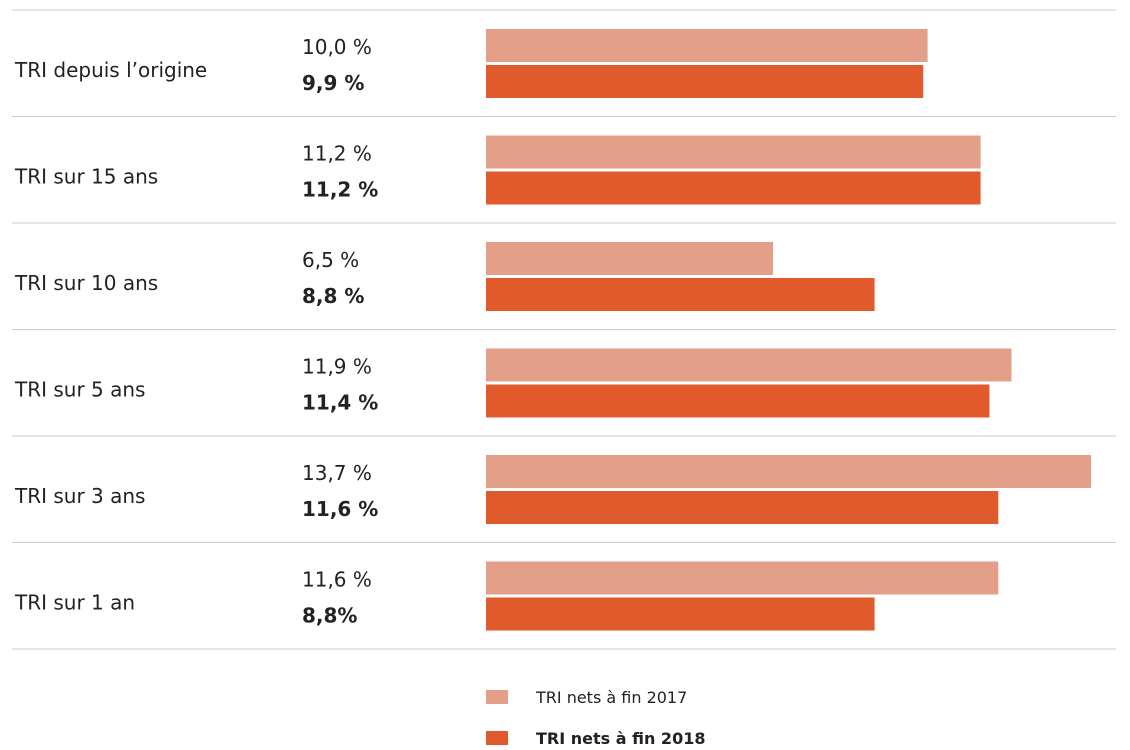 Image resolution: width=1130 pixels, height=750 pixels. What do you see at coordinates (337, 580) in the screenshot?
I see `value-label-2017: 11,6 %` at bounding box center [337, 580].